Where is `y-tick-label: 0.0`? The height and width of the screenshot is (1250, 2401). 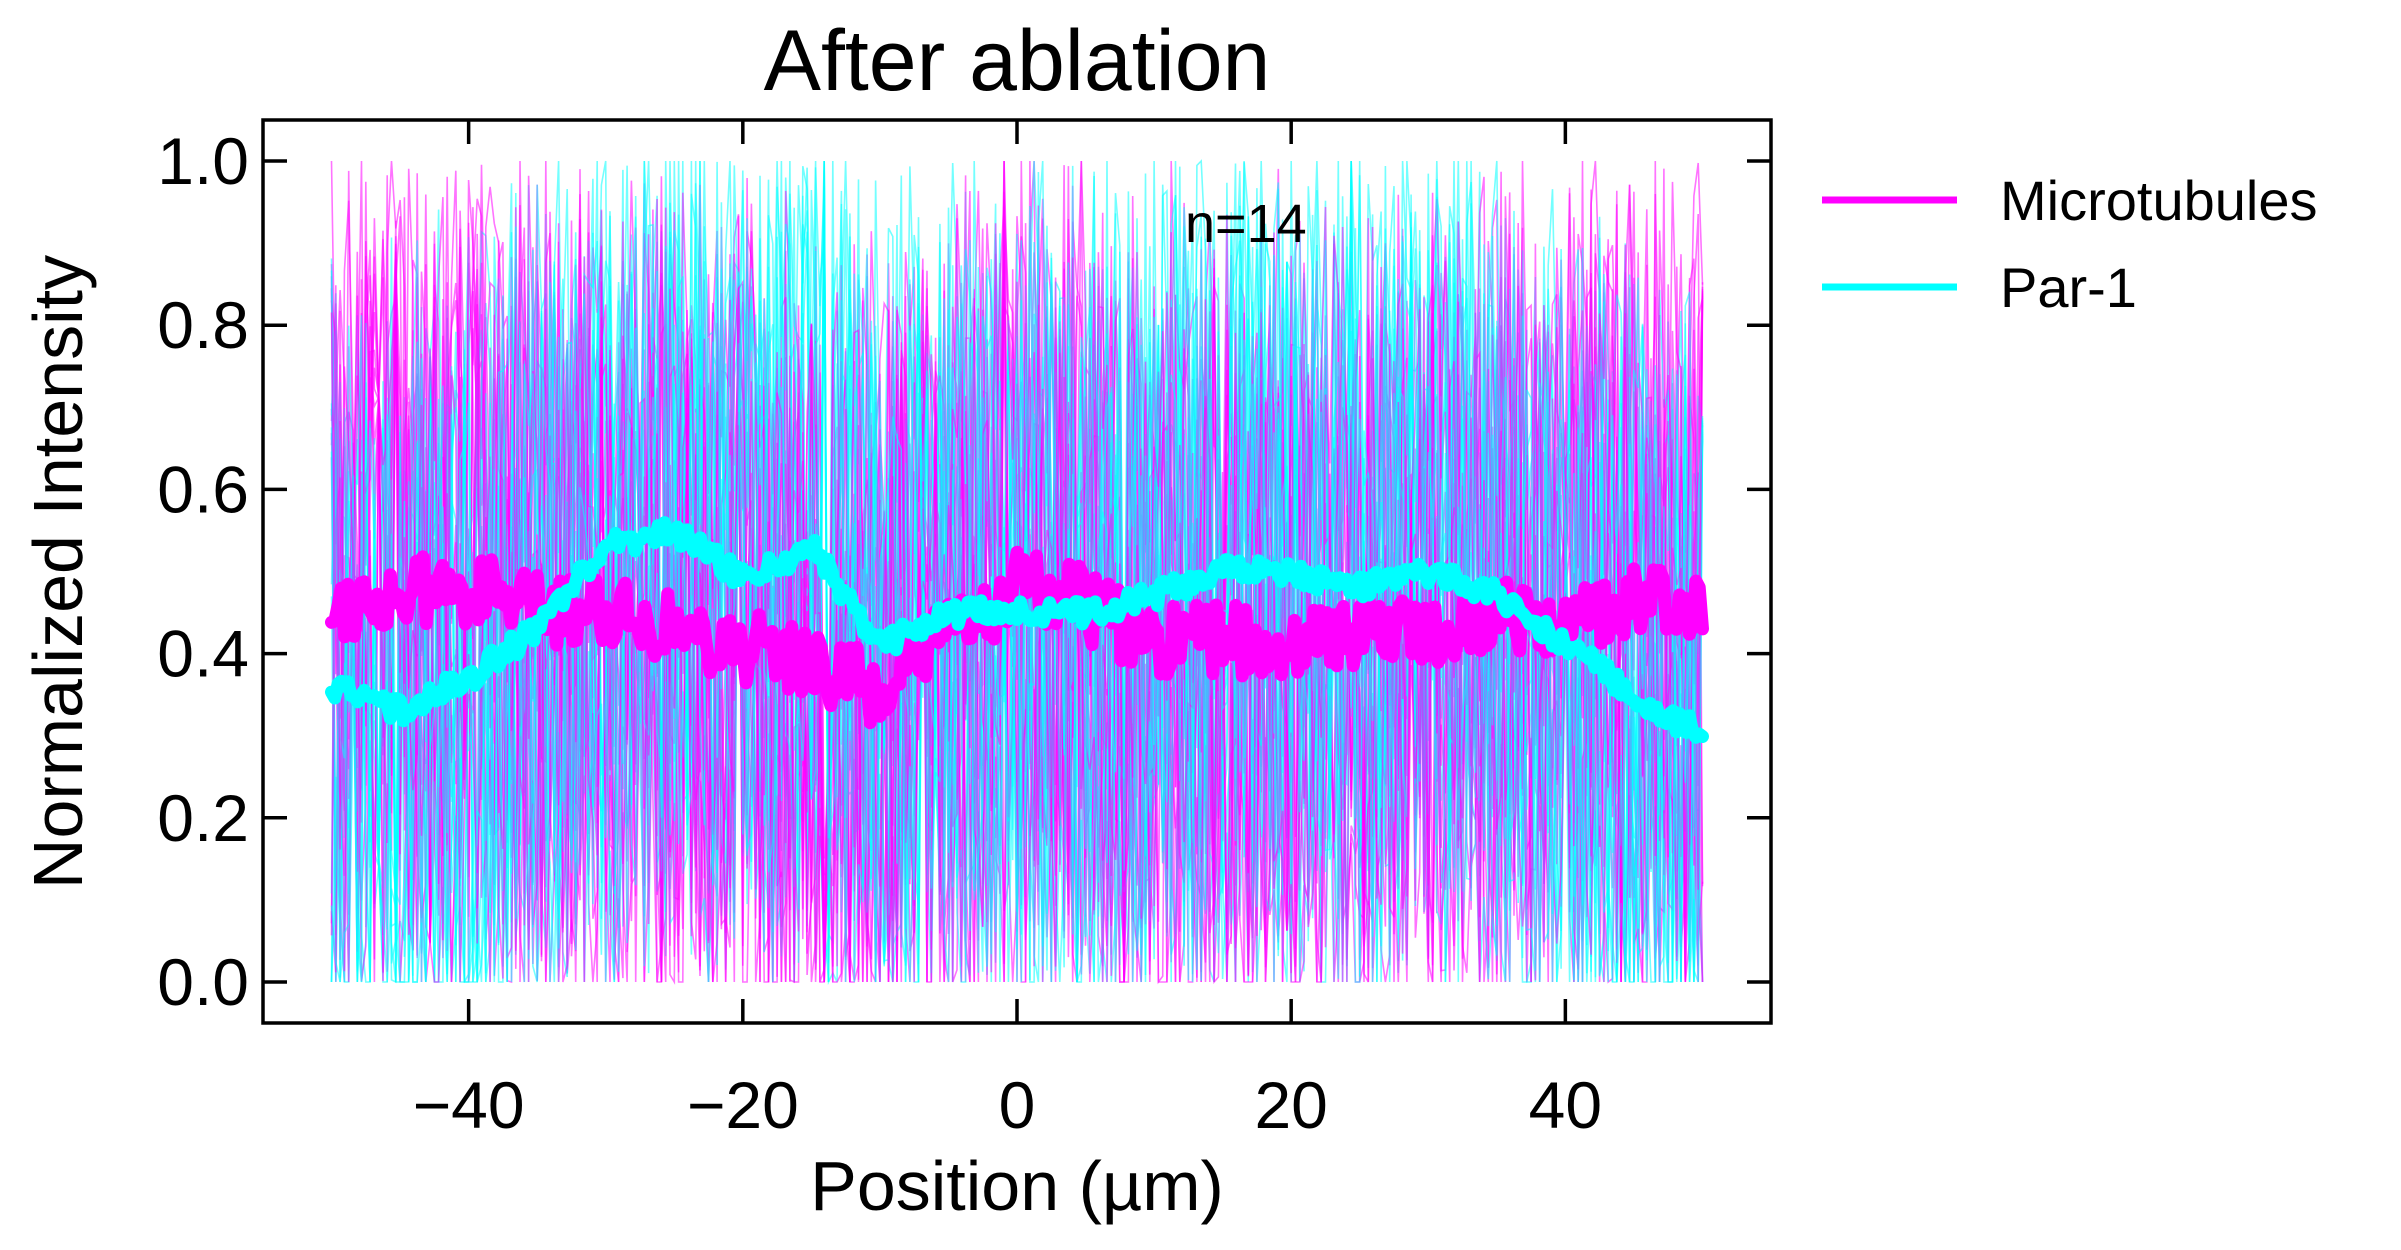
y-tick-label: 0.0 is located at coordinates (203, 982).